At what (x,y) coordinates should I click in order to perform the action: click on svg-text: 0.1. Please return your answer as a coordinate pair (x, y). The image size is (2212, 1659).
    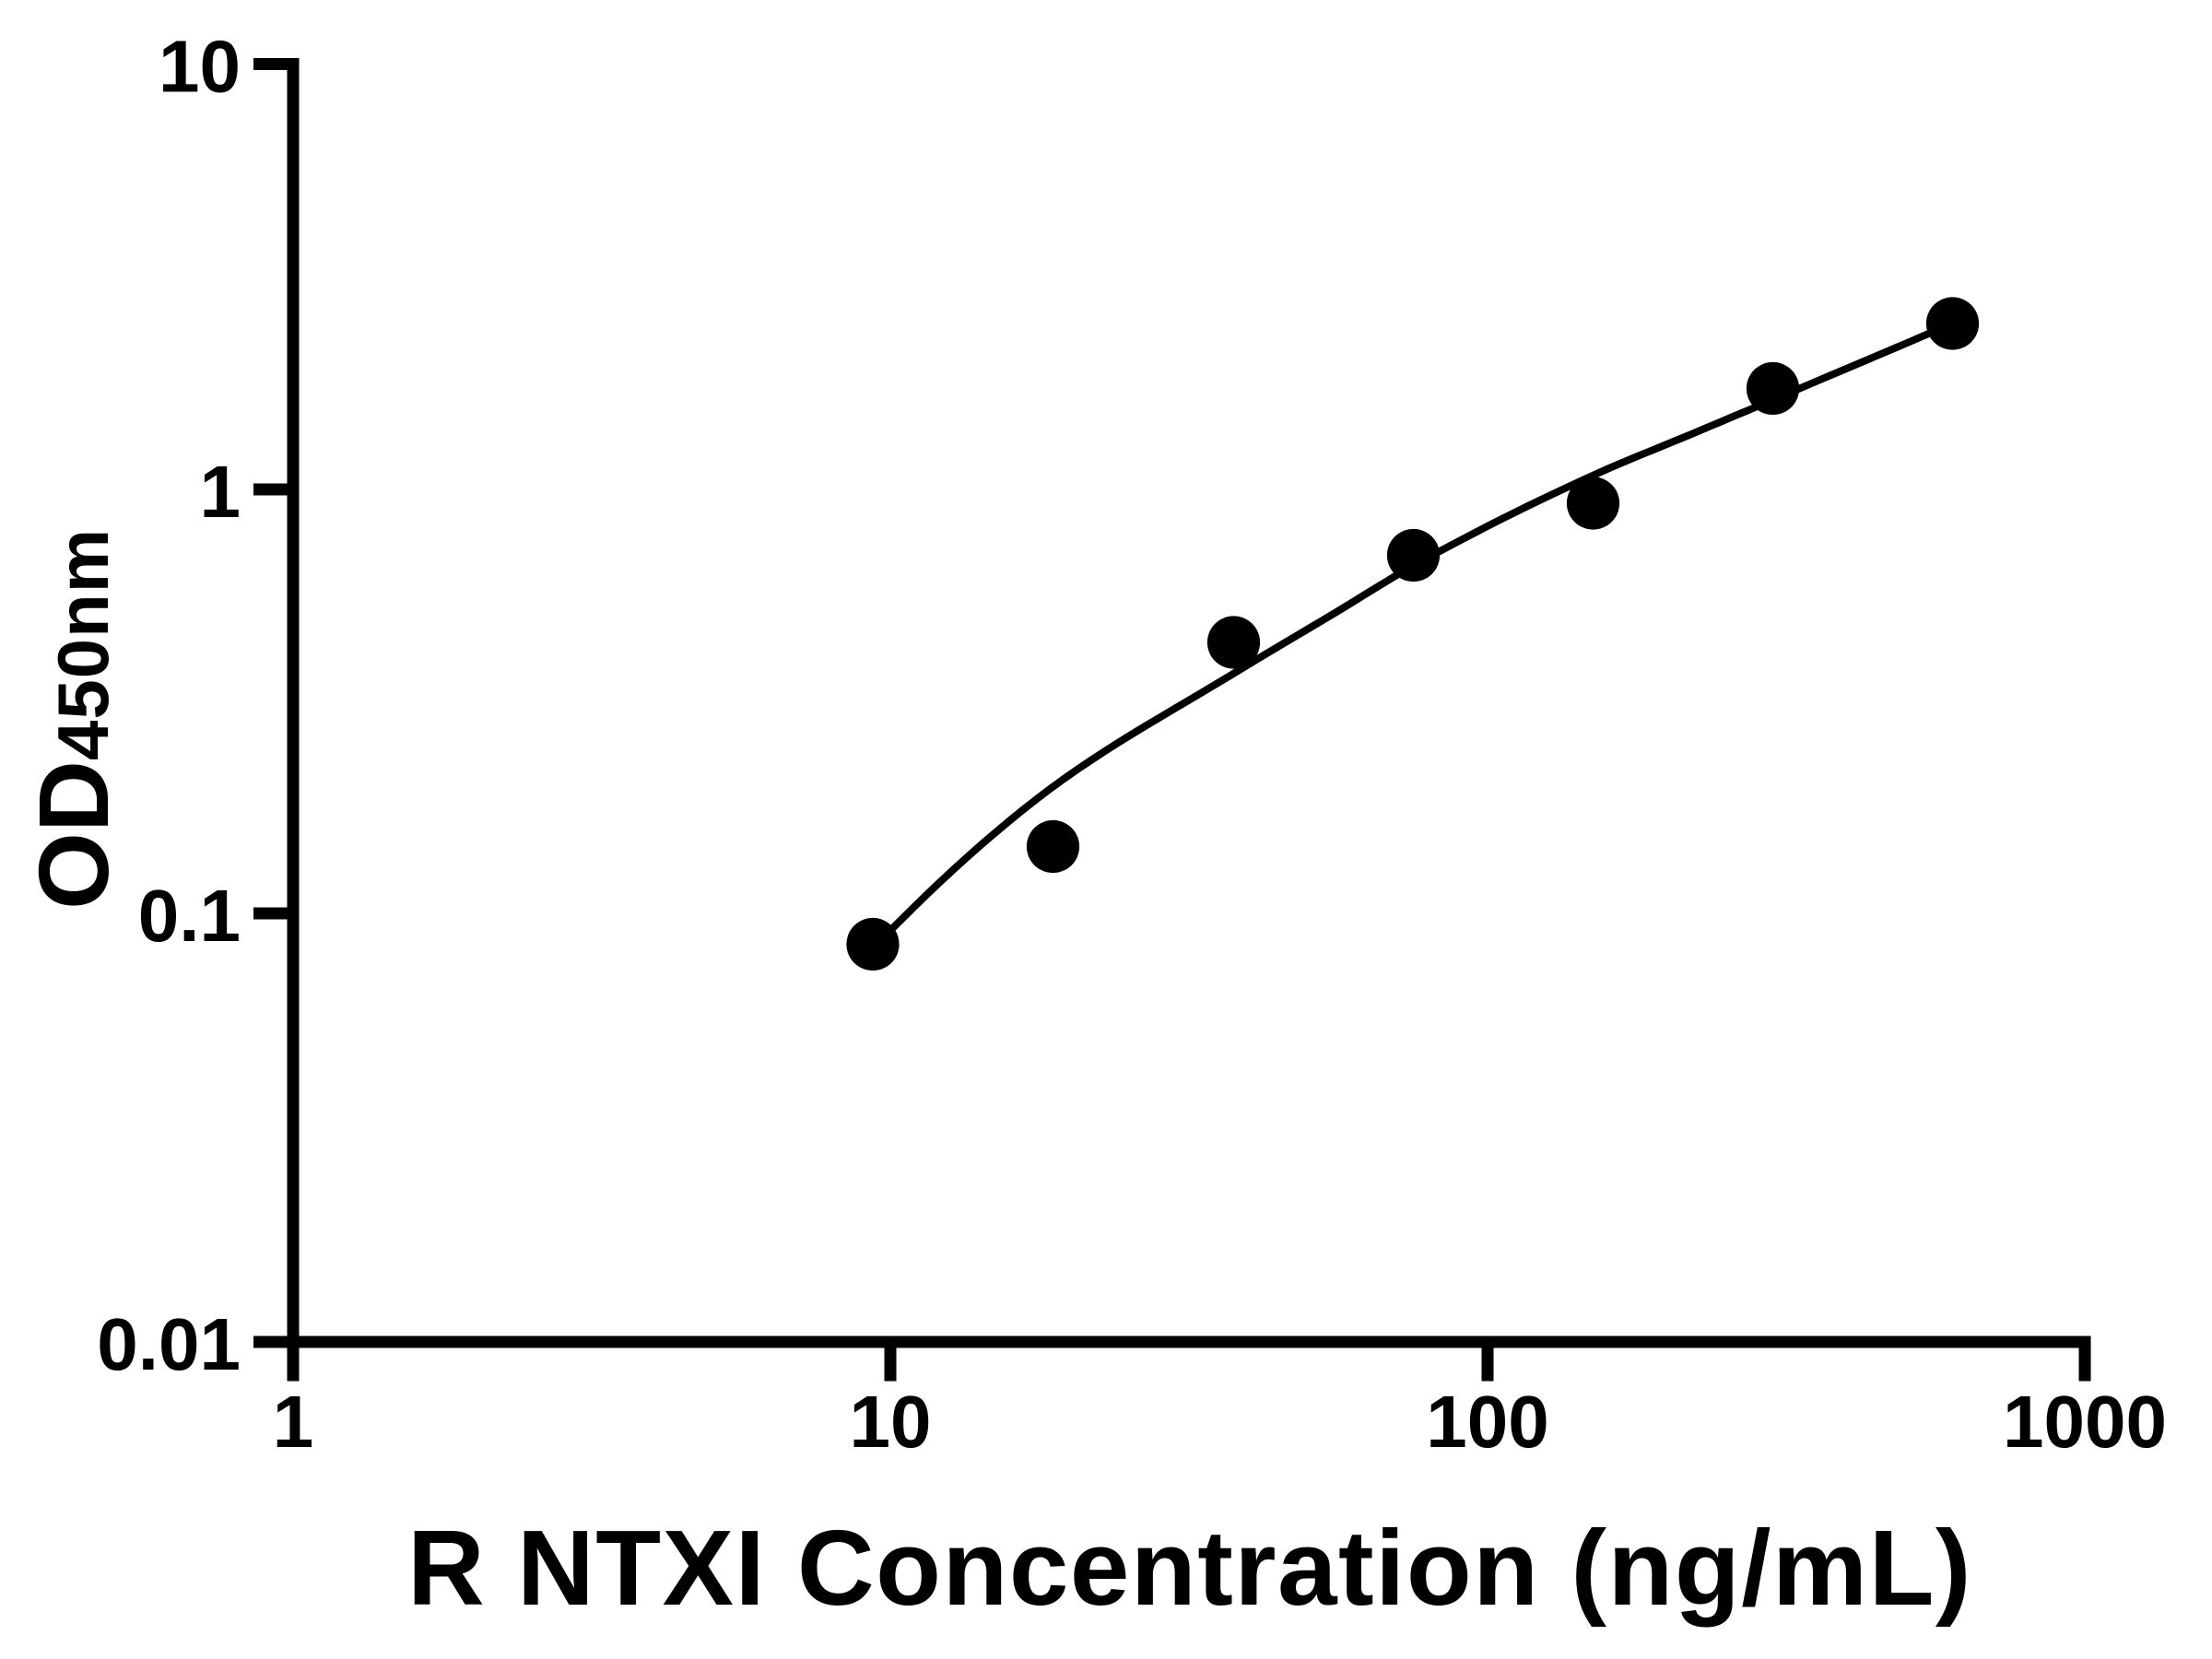
    Looking at the image, I should click on (189, 916).